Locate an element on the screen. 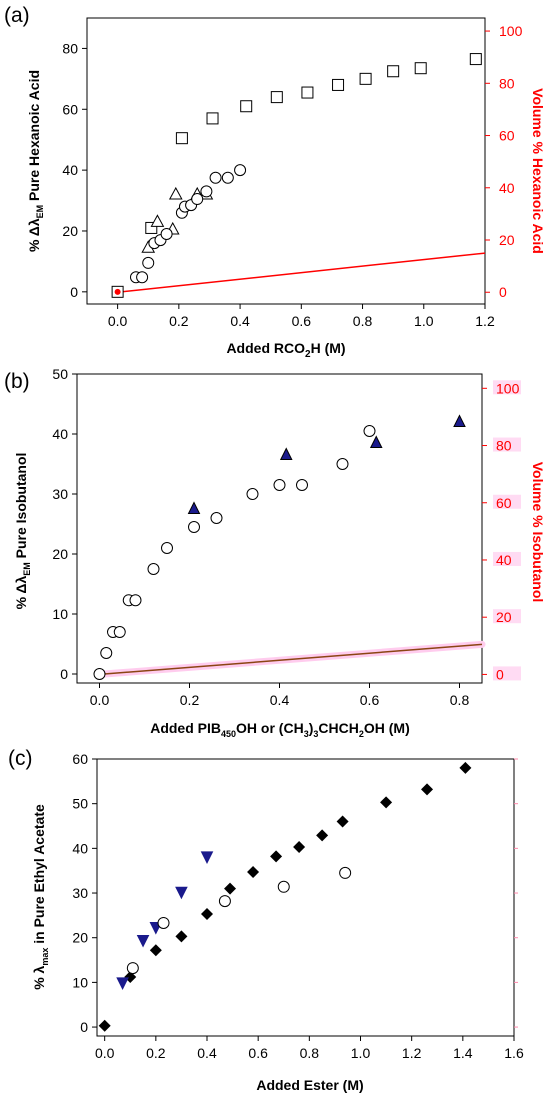 Image resolution: width=550 pixels, height=1099 pixels. panel-c-x-tick-label: 1.0 is located at coordinates (361, 1053).